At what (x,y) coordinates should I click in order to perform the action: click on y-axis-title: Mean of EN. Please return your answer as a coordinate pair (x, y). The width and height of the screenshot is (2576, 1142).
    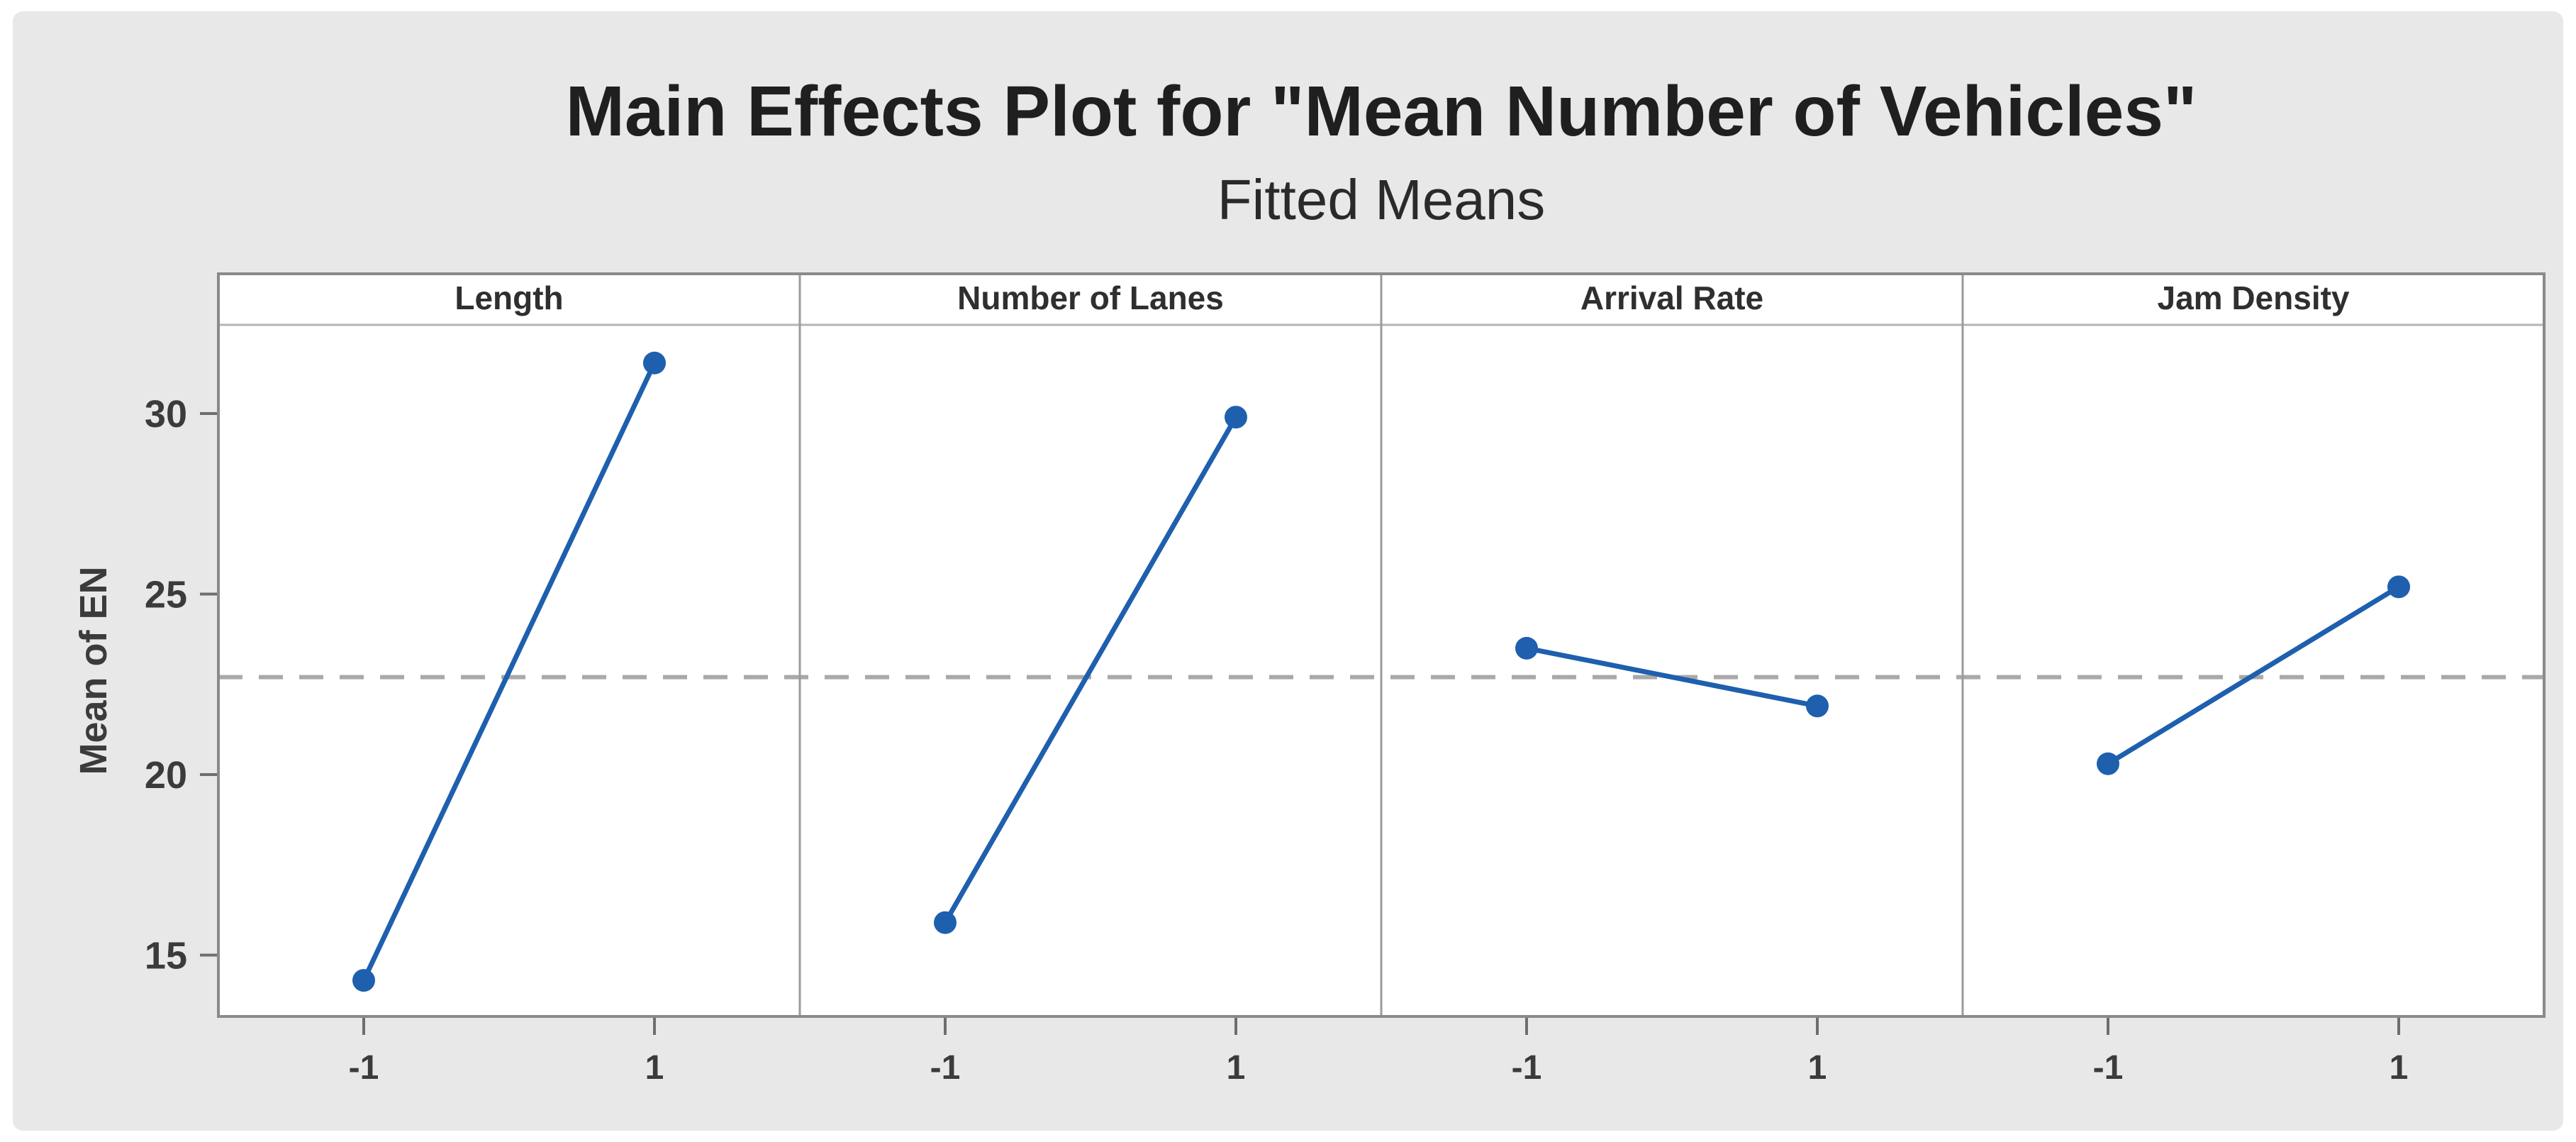
    Looking at the image, I should click on (93, 670).